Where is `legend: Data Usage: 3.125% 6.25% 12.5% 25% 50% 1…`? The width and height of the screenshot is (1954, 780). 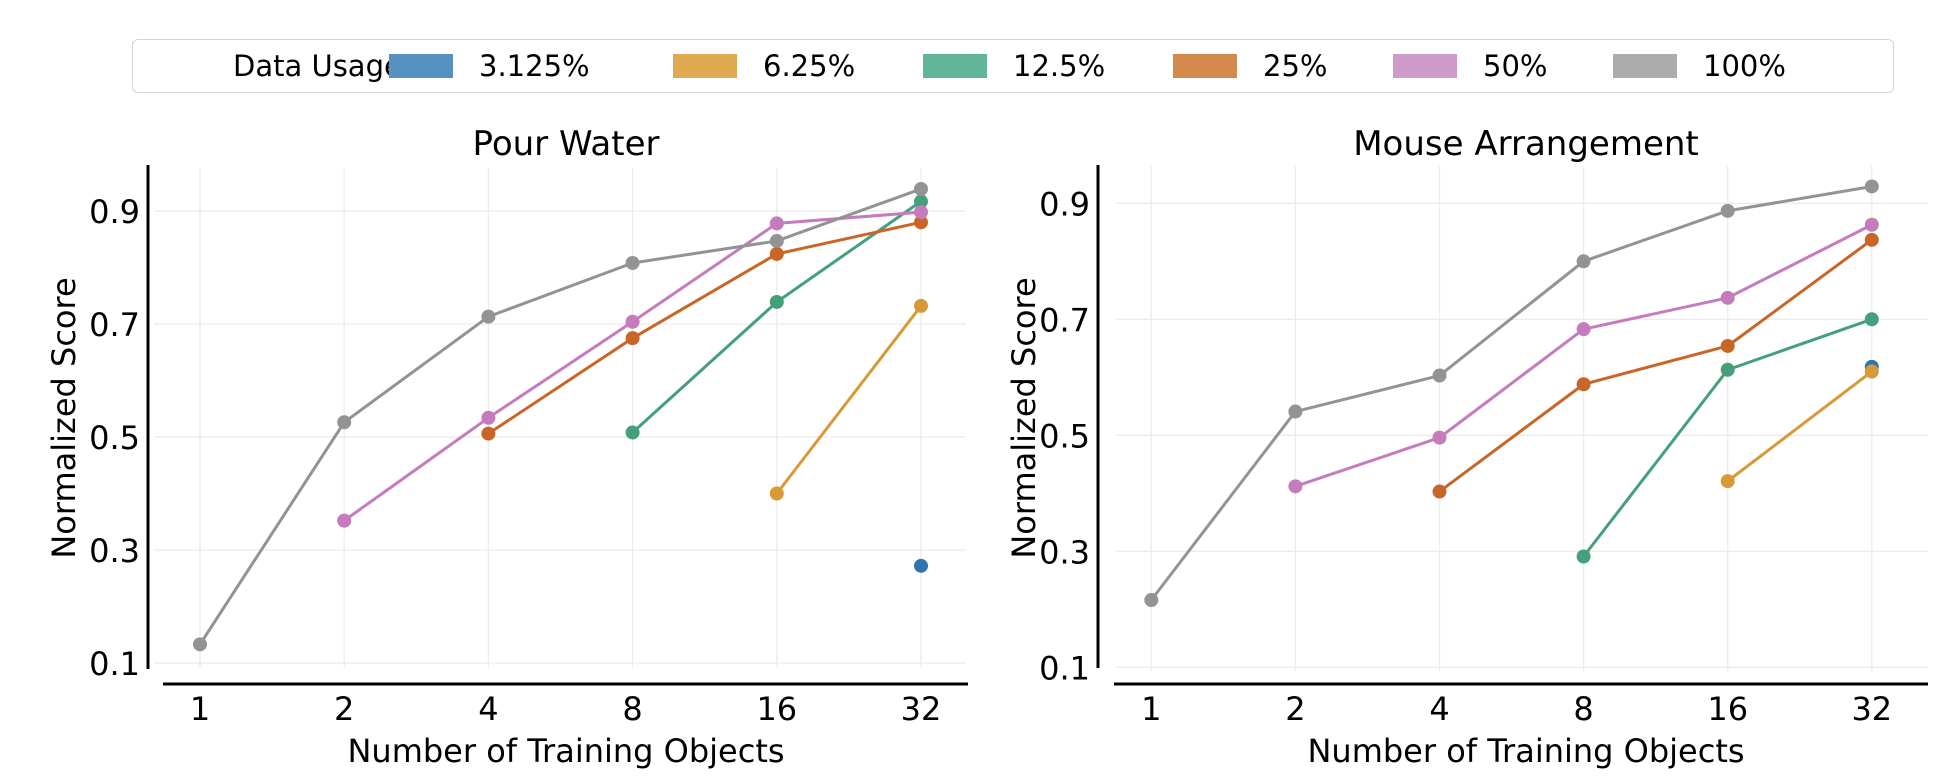 legend: Data Usage: 3.125% 6.25% 12.5% 25% 50% 1… is located at coordinates (1013, 66).